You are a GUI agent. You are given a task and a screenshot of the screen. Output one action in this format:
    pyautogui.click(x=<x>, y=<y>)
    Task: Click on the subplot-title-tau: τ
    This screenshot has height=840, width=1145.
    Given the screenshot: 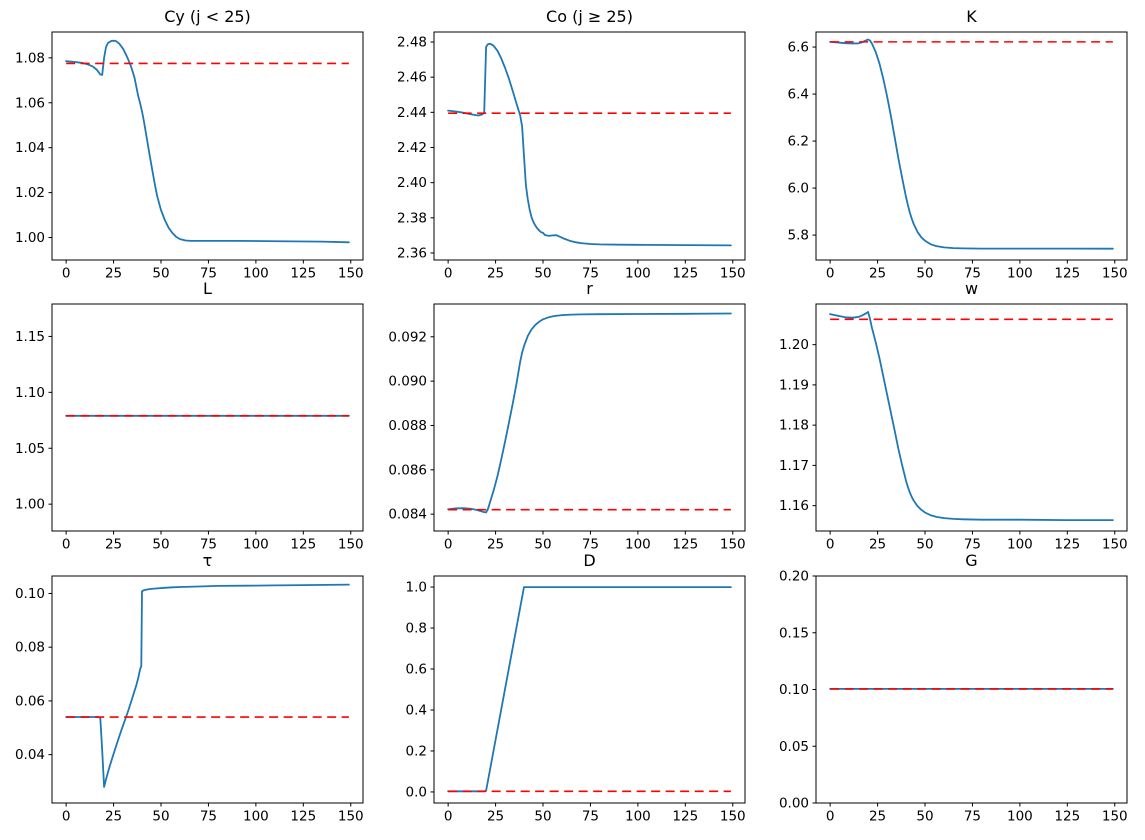 What is the action you would take?
    pyautogui.click(x=208, y=560)
    